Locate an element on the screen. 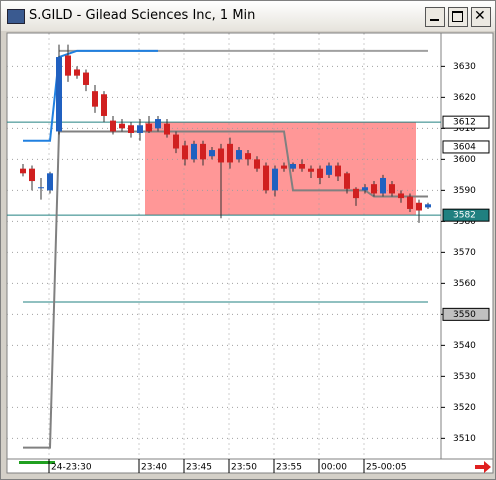 The width and height of the screenshot is (496, 480). window-title: S.GILD - Gilead Sciences Inc, 1 Min is located at coordinates (142, 15).